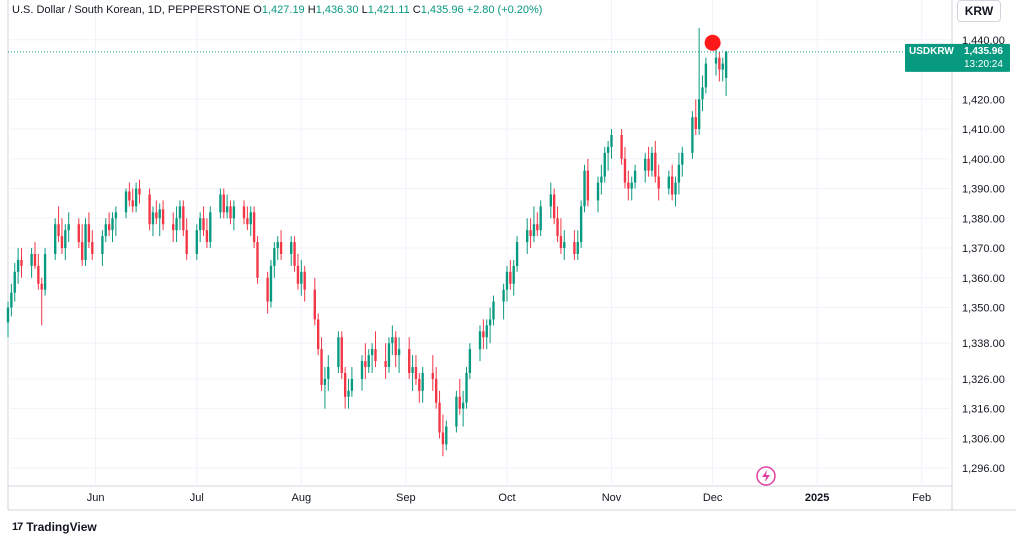 This screenshot has height=544, width=1024. What do you see at coordinates (983, 439) in the screenshot?
I see `y-tick-label: 1,306.00` at bounding box center [983, 439].